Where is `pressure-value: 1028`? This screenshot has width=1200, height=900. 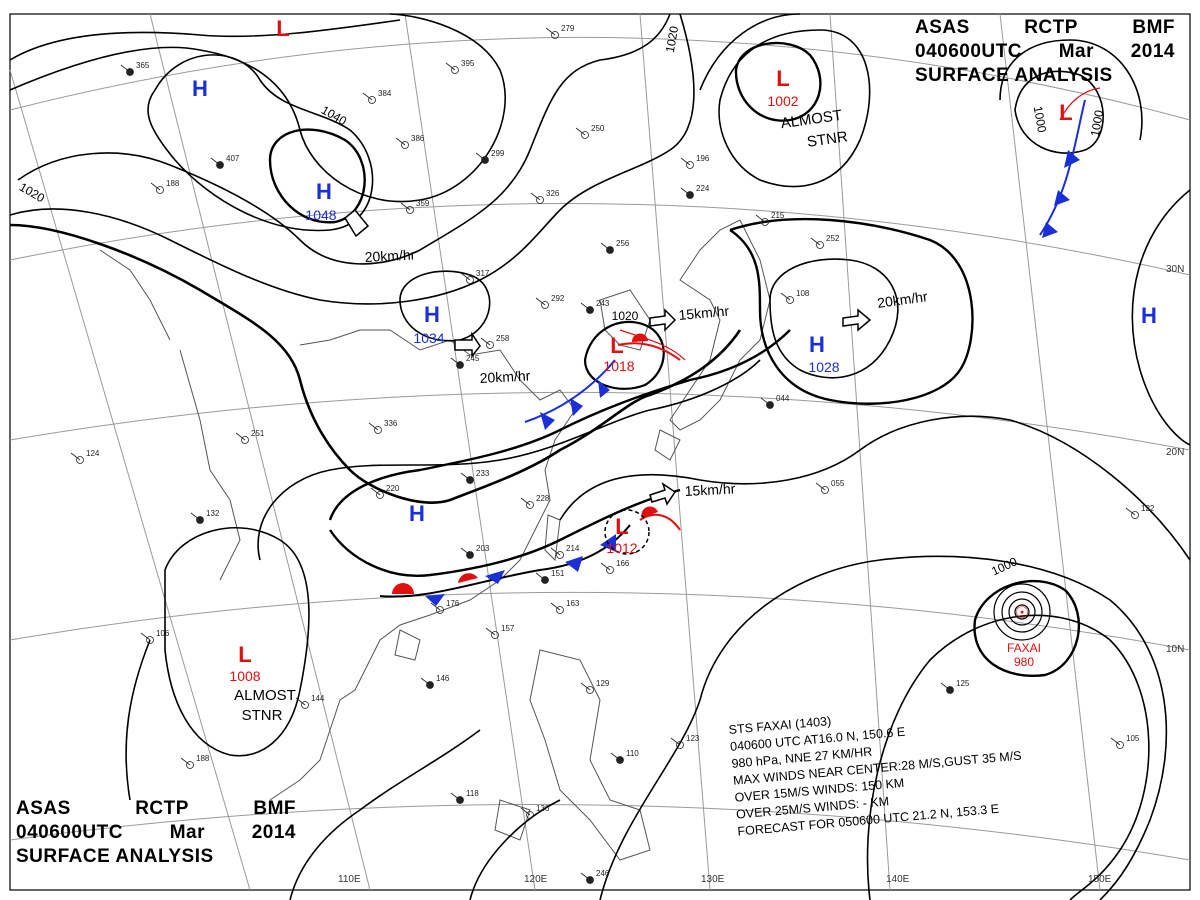 pressure-value: 1028 is located at coordinates (823, 367).